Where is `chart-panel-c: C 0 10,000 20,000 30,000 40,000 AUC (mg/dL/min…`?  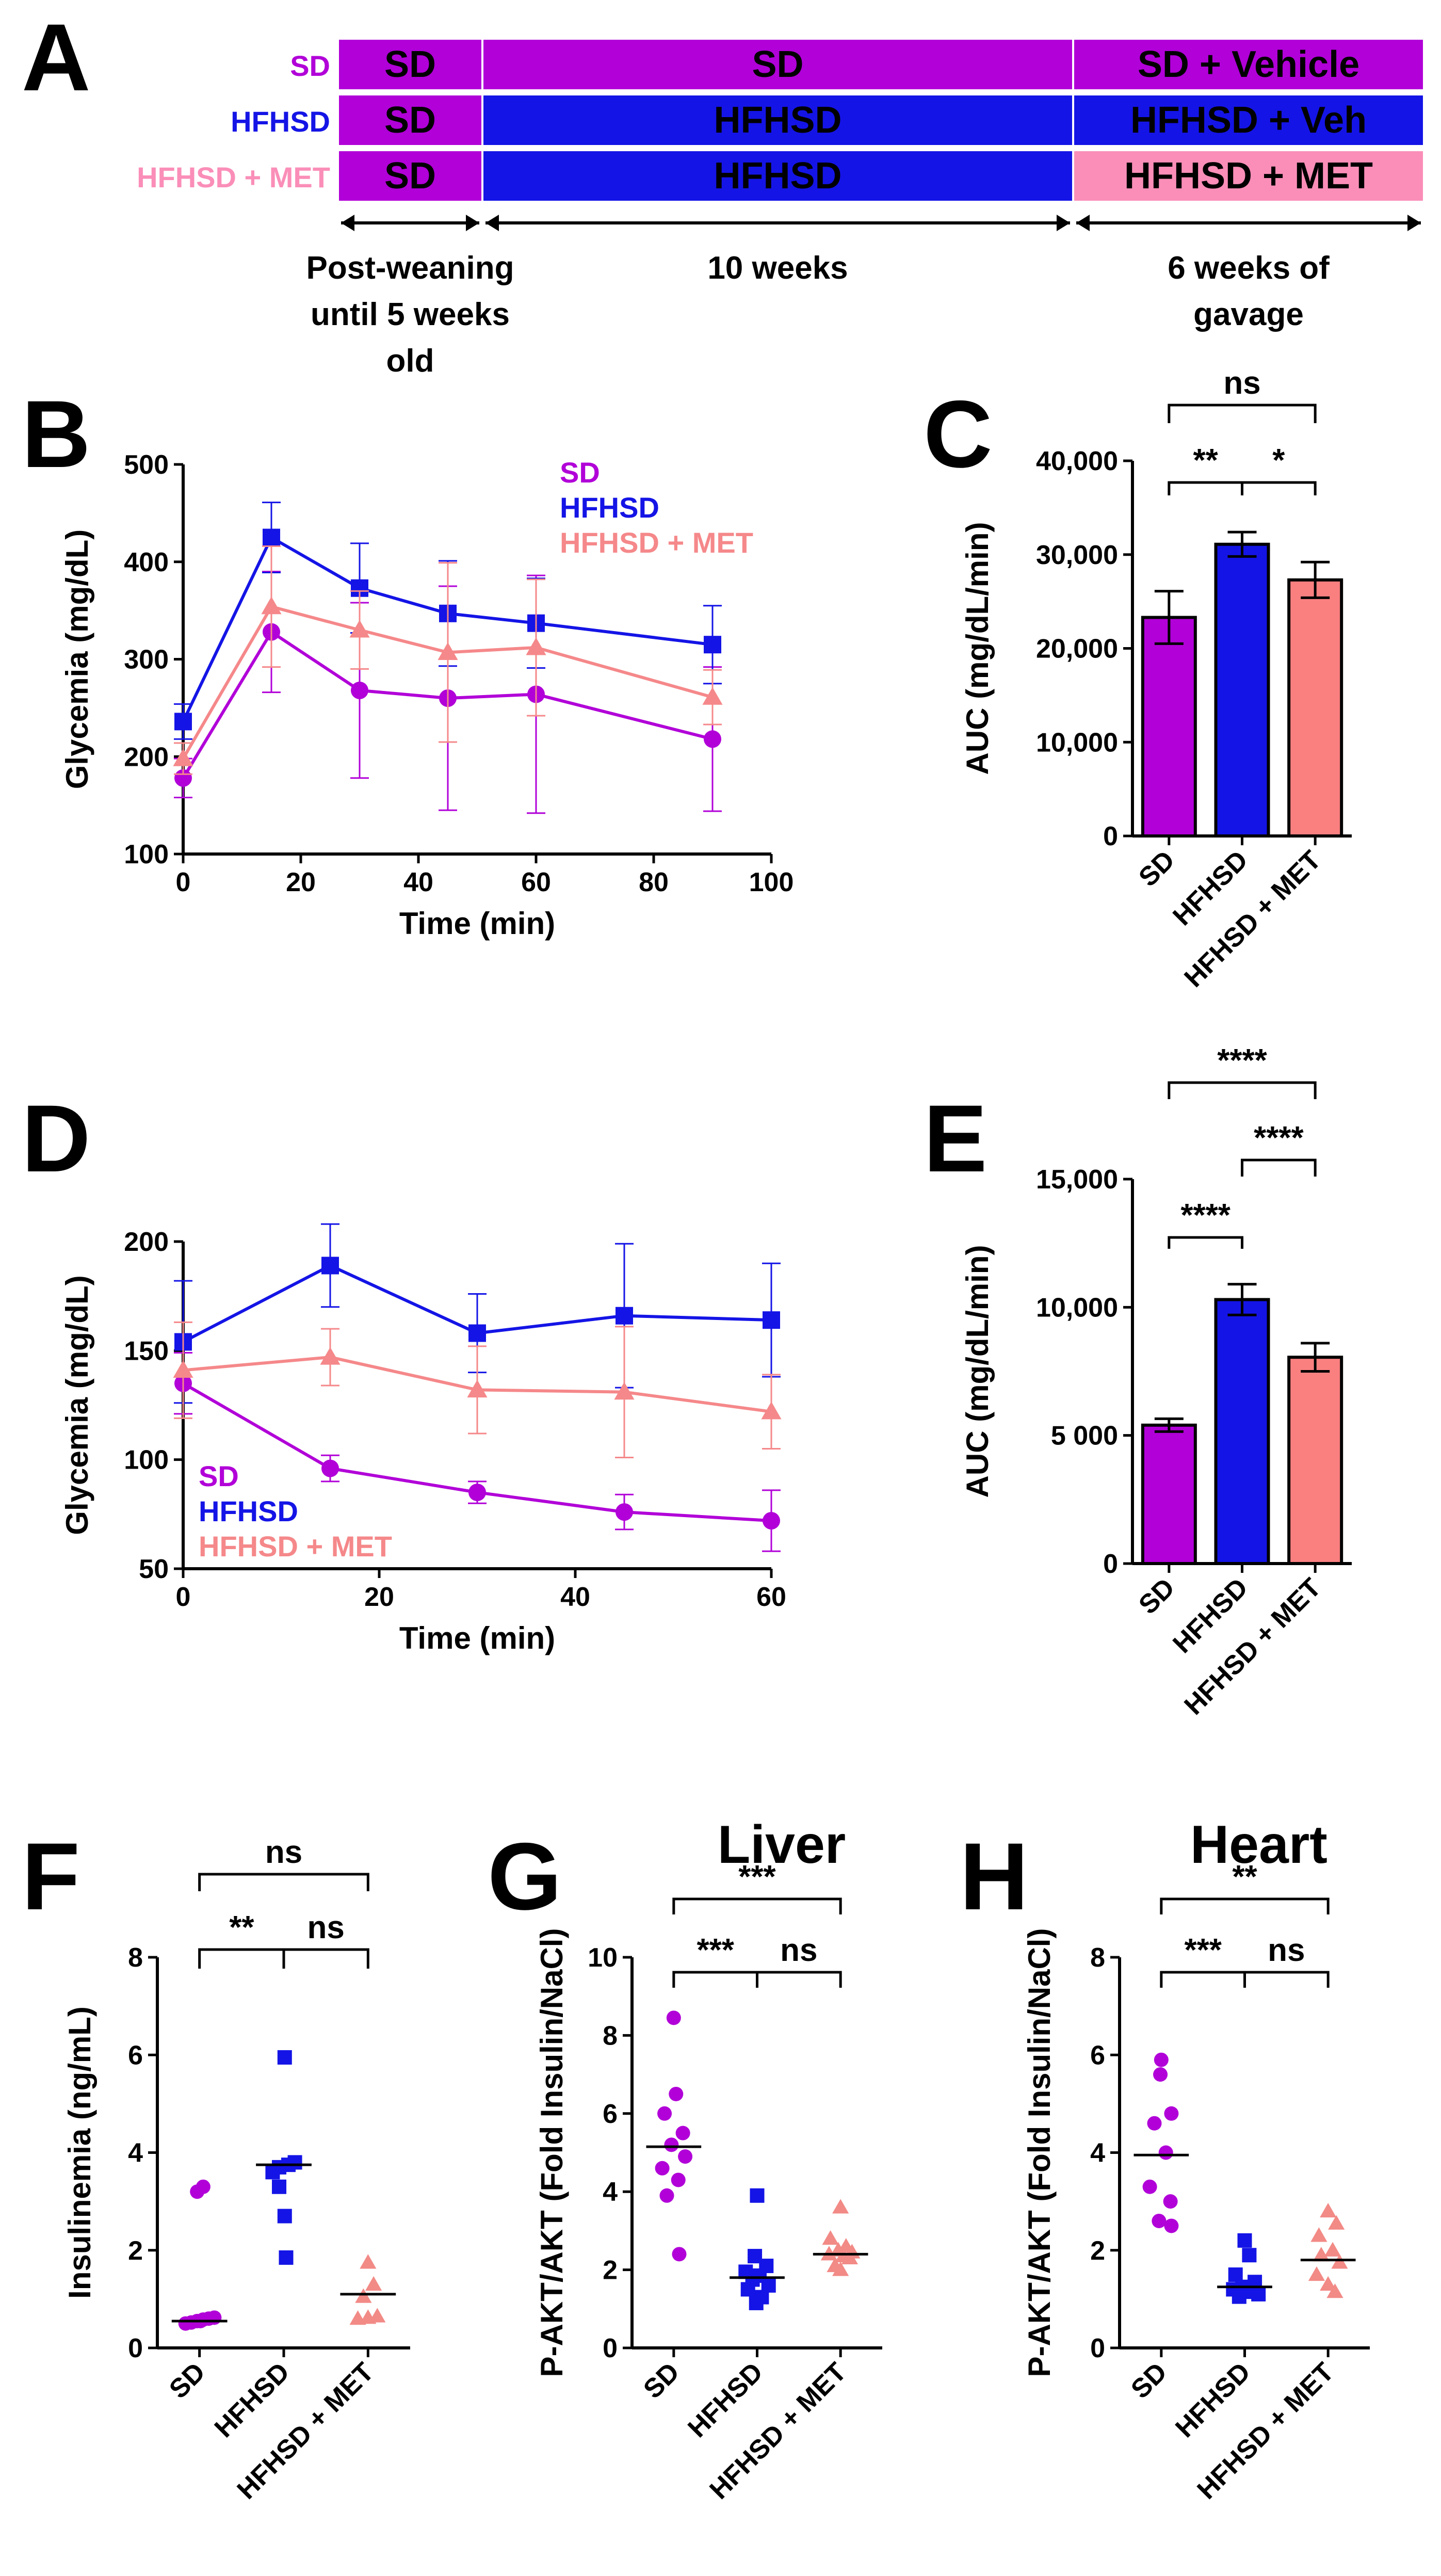 chart-panel-c: C 0 10,000 20,000 30,000 40,000 AUC (mg/dL/min… is located at coordinates (1138, 679).